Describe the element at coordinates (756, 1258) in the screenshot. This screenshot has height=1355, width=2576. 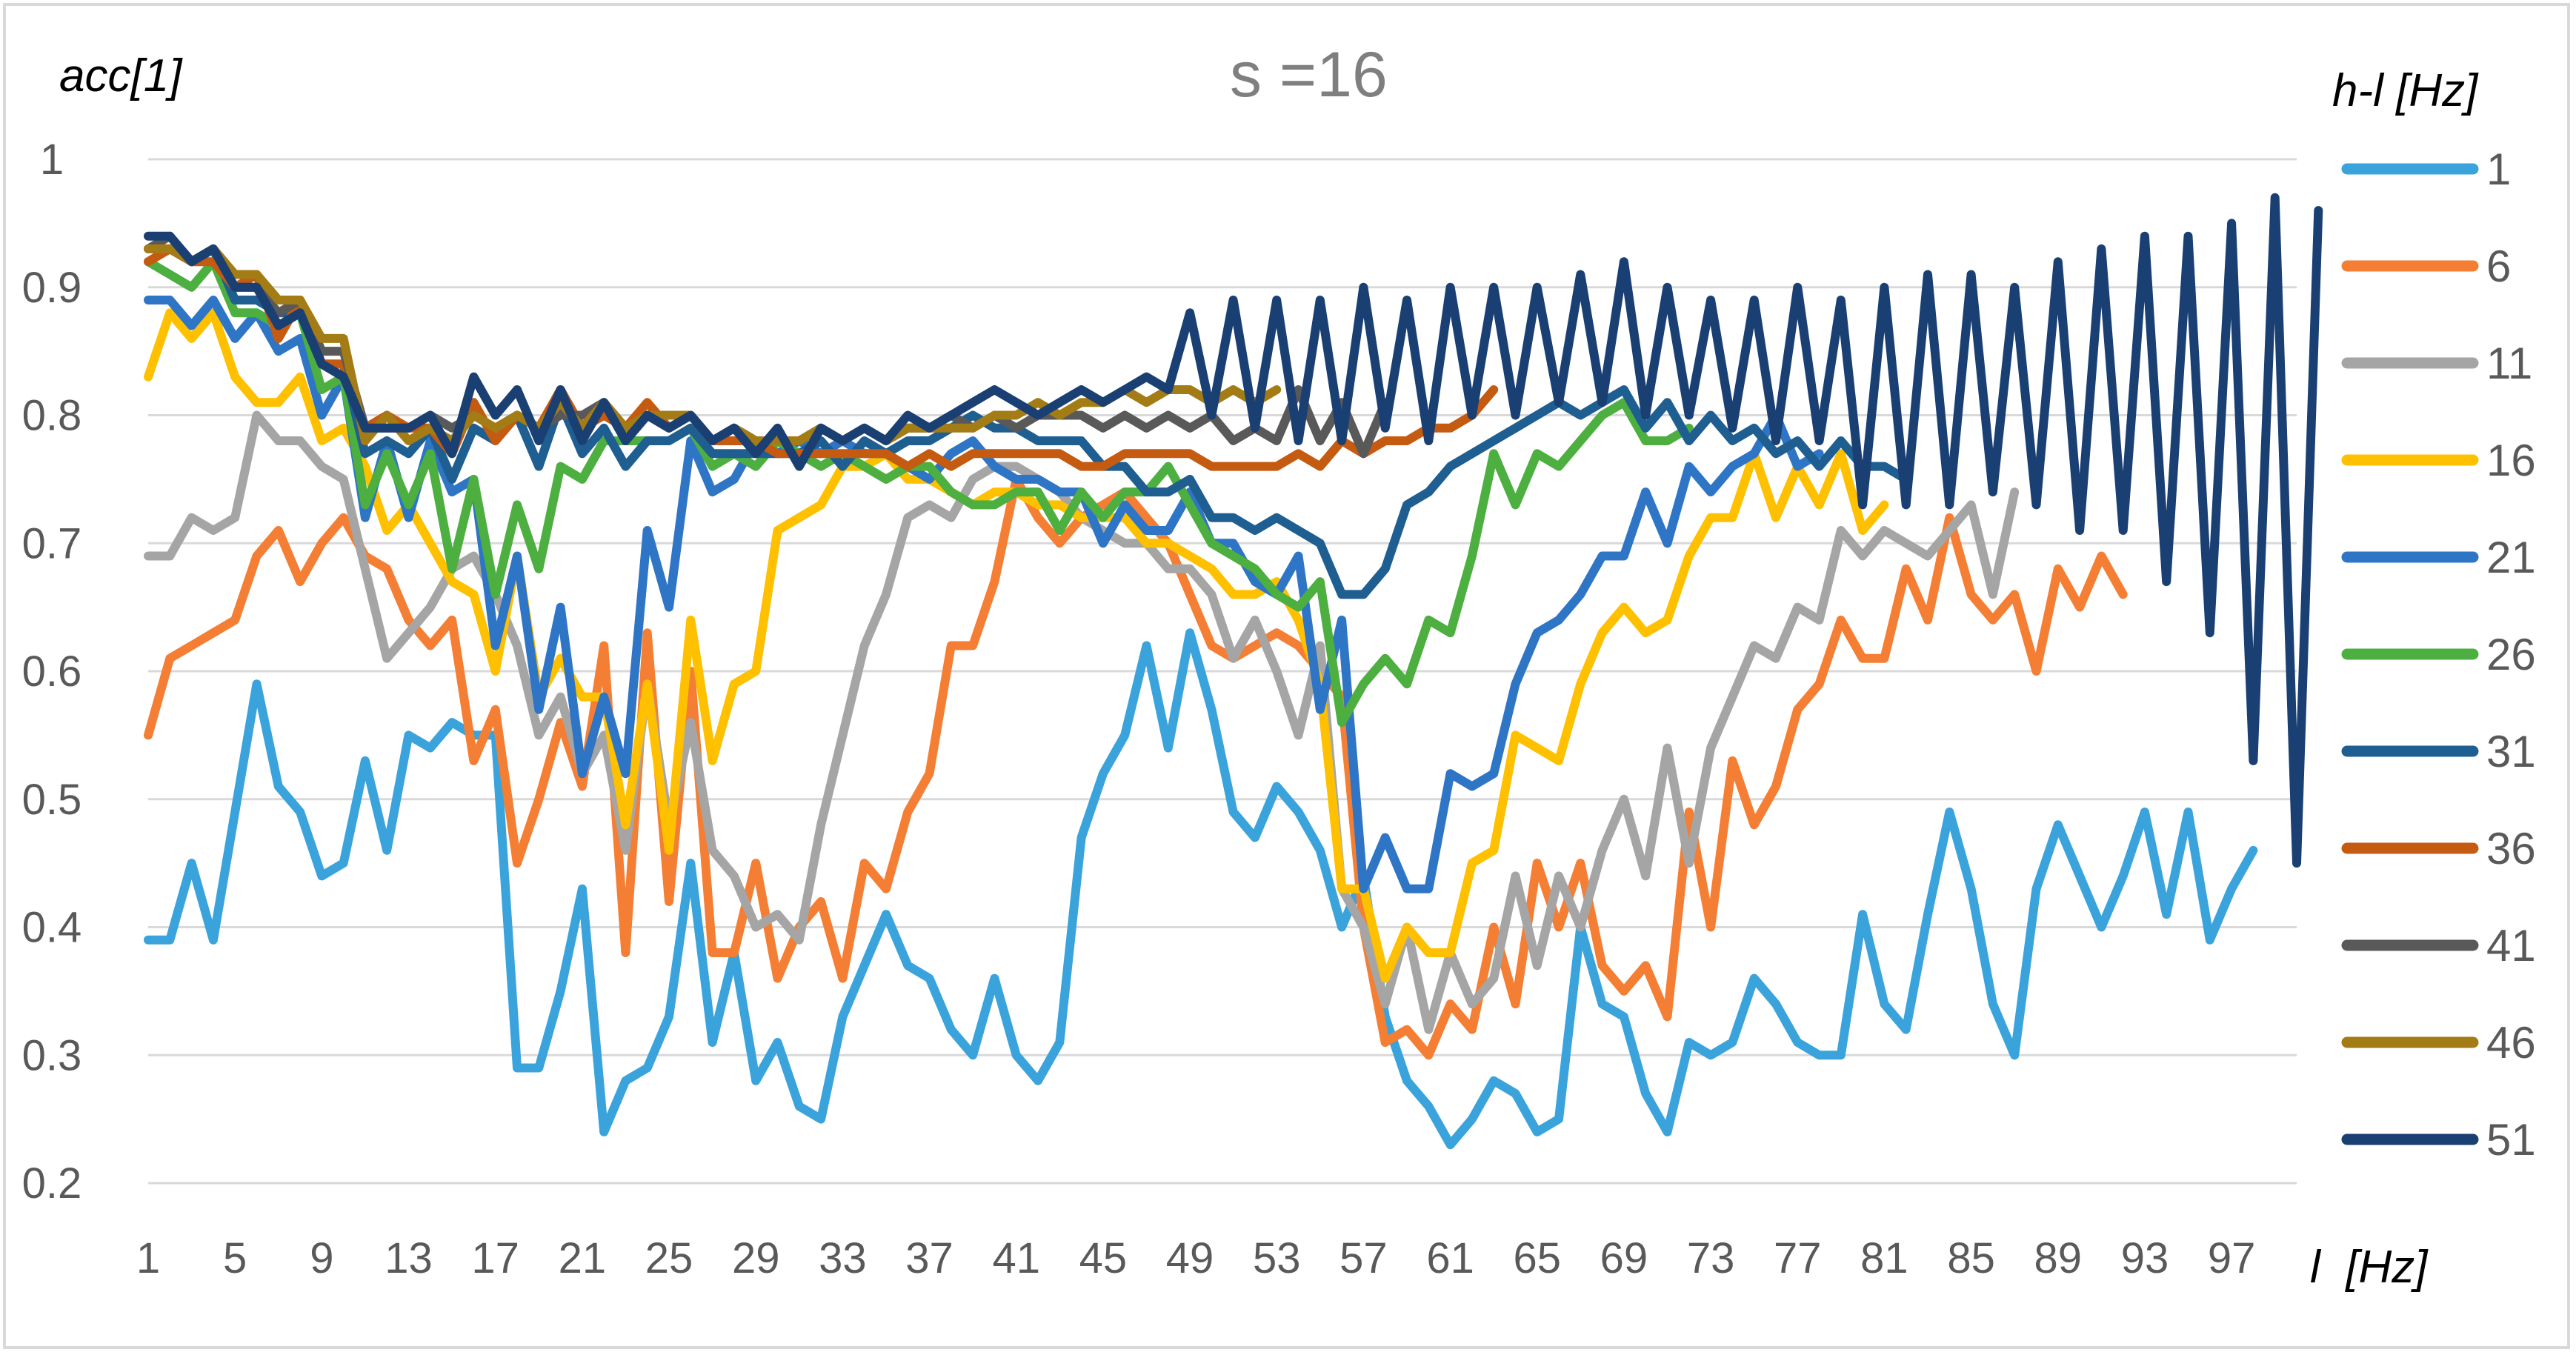
I see `x-tick-label: 29` at that location.